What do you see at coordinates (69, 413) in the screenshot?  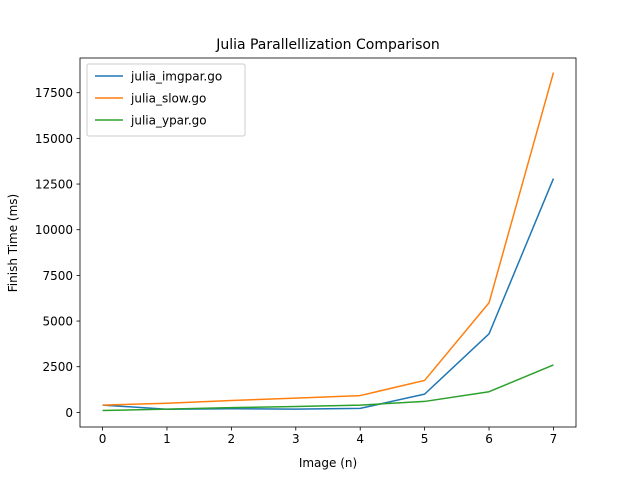 I see `y-tick-label: 0` at bounding box center [69, 413].